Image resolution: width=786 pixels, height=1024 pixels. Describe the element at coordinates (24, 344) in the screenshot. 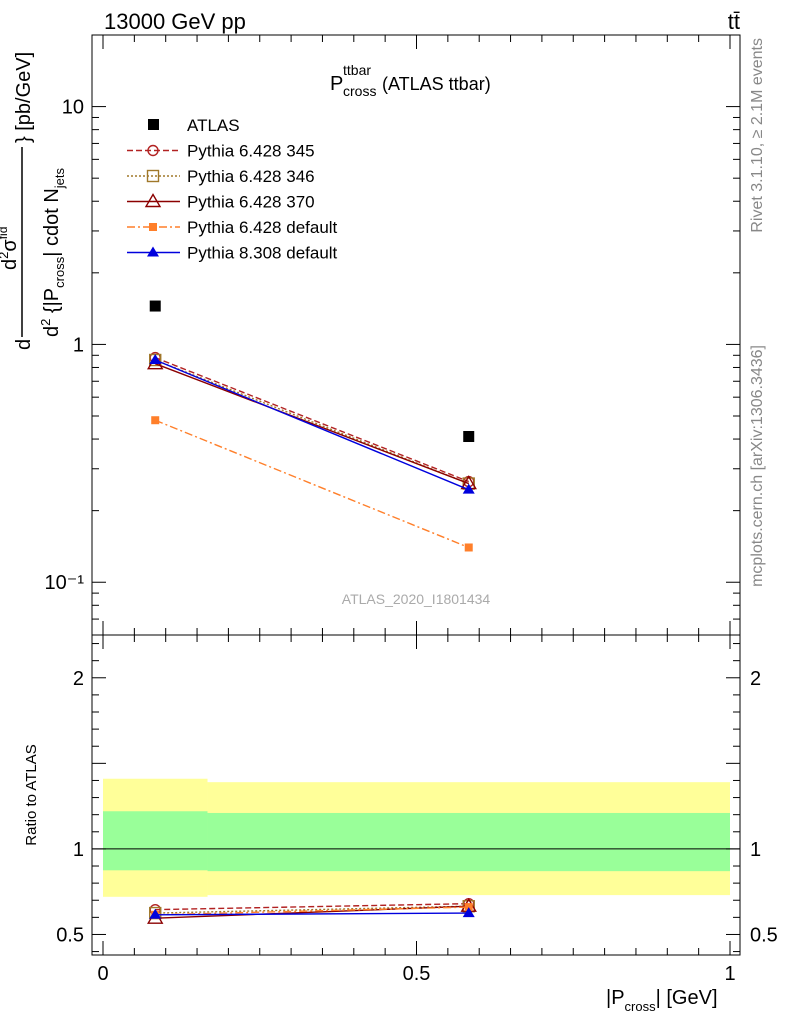

I see `svg-text: d` at that location.